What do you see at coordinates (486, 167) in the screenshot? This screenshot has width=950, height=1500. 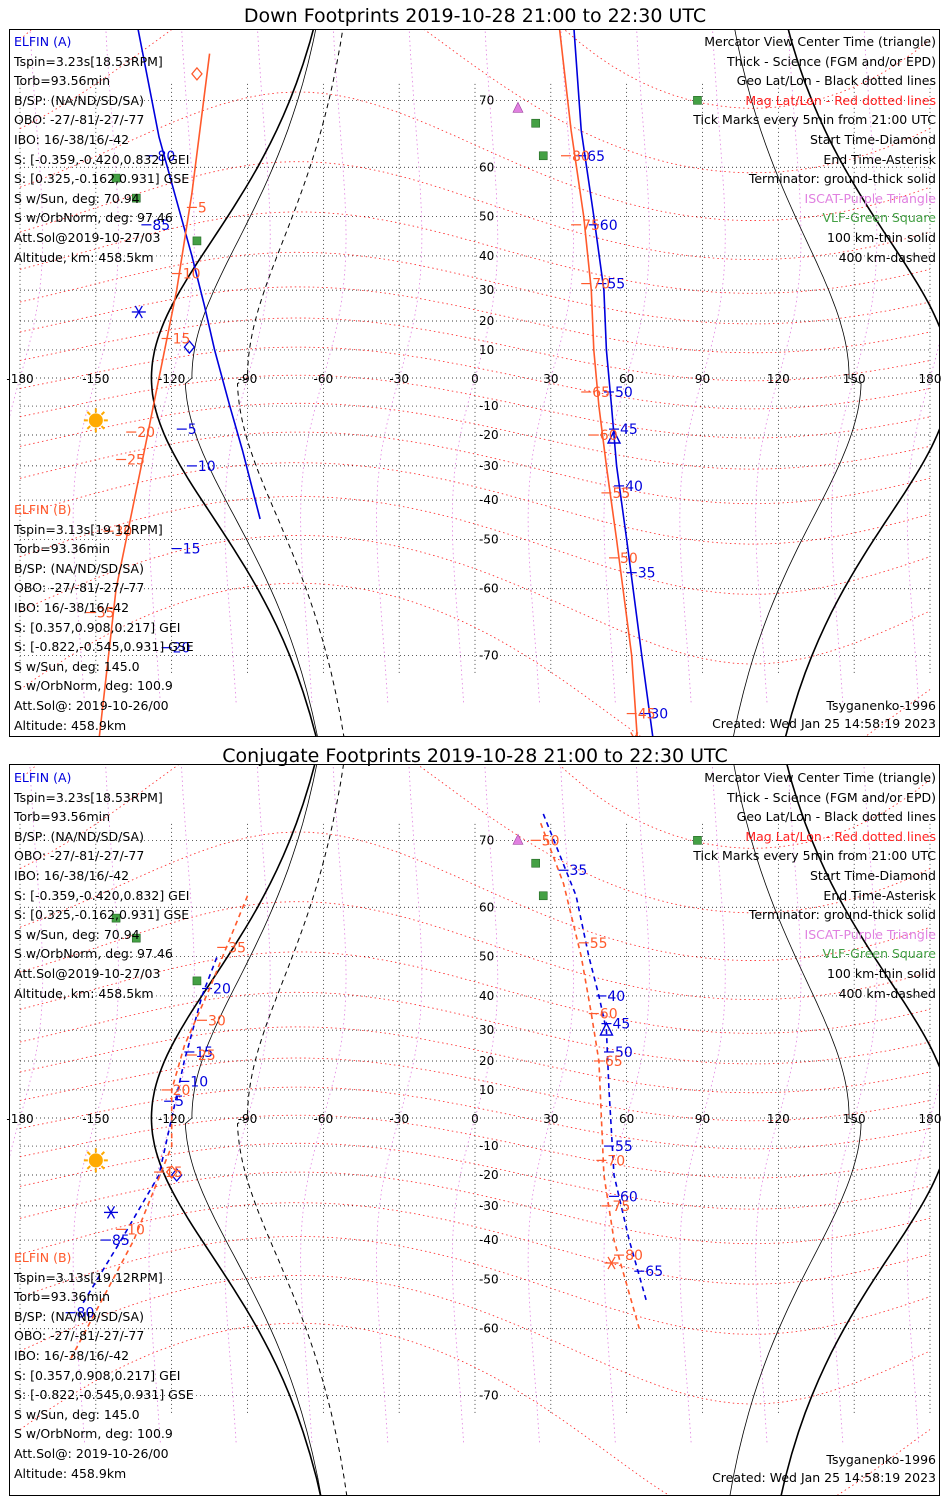 I see `lat-tick-label: 60` at bounding box center [486, 167].